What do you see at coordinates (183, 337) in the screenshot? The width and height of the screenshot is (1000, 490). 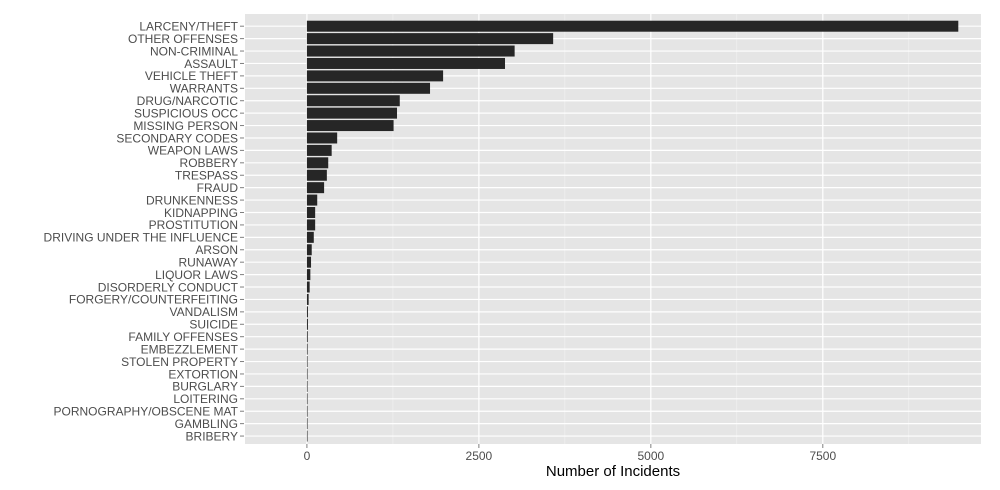 I see `category-label: FAMILY OFFENSES` at bounding box center [183, 337].